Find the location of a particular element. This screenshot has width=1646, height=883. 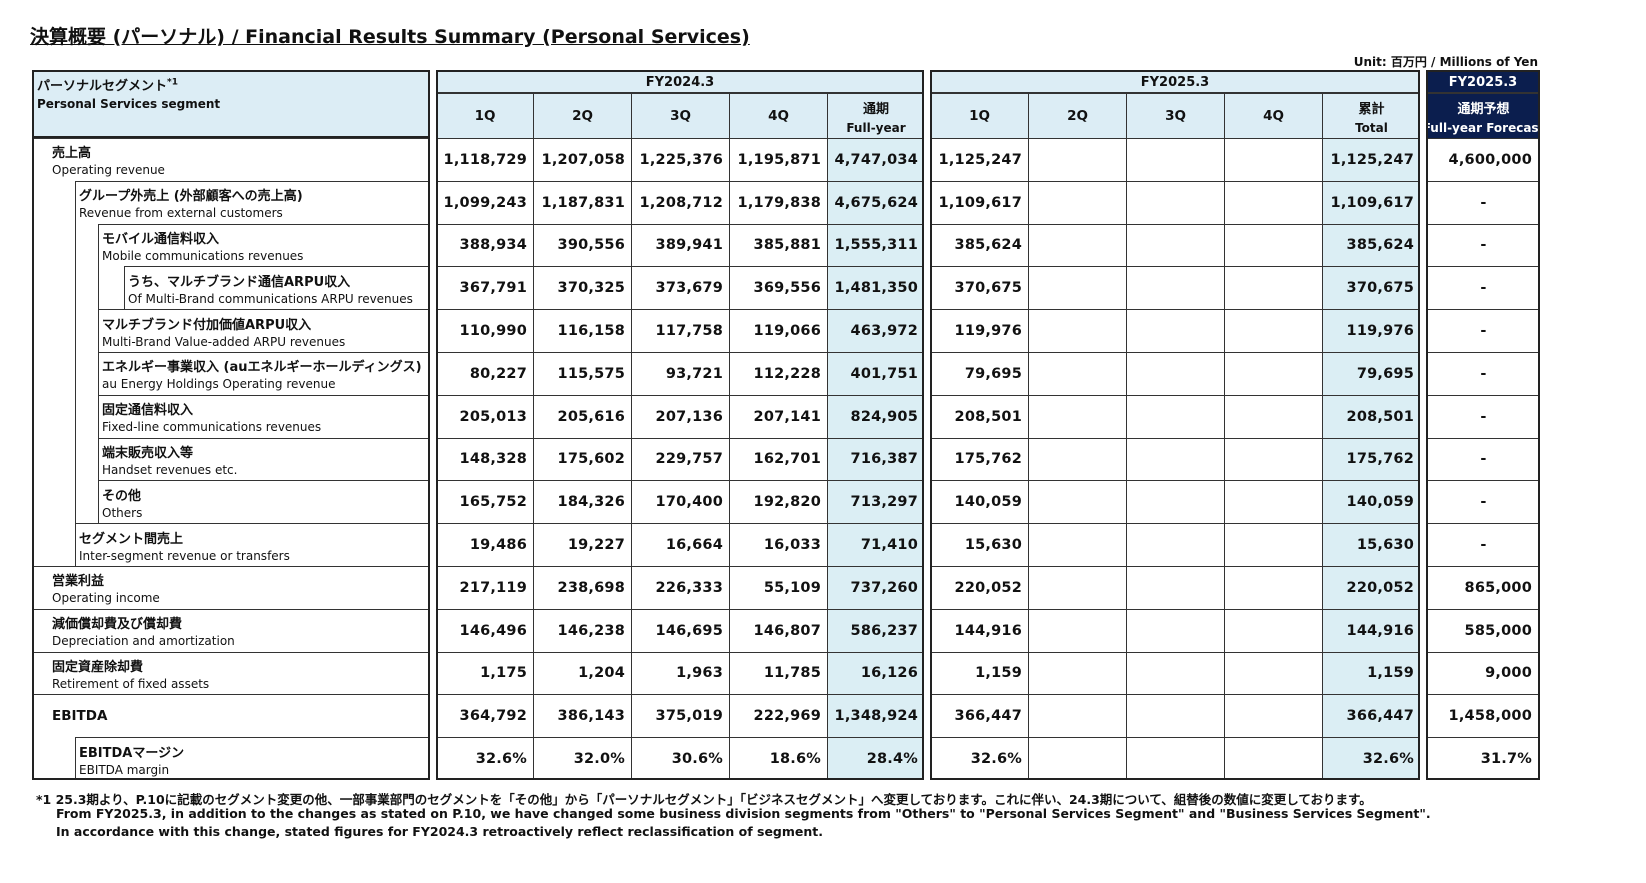

value-cell: 366,447 is located at coordinates (979, 716).